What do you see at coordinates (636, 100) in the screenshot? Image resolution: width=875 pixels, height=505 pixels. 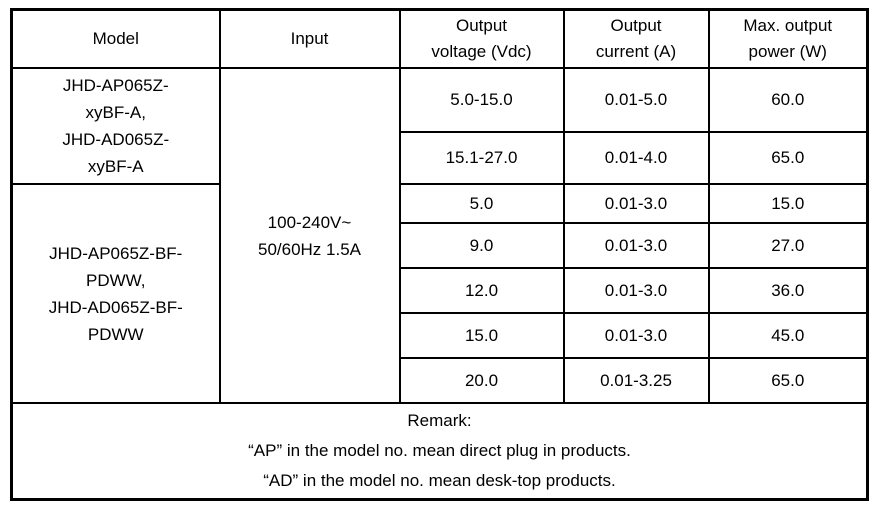 I see `cell-current: 0.01-5.0` at bounding box center [636, 100].